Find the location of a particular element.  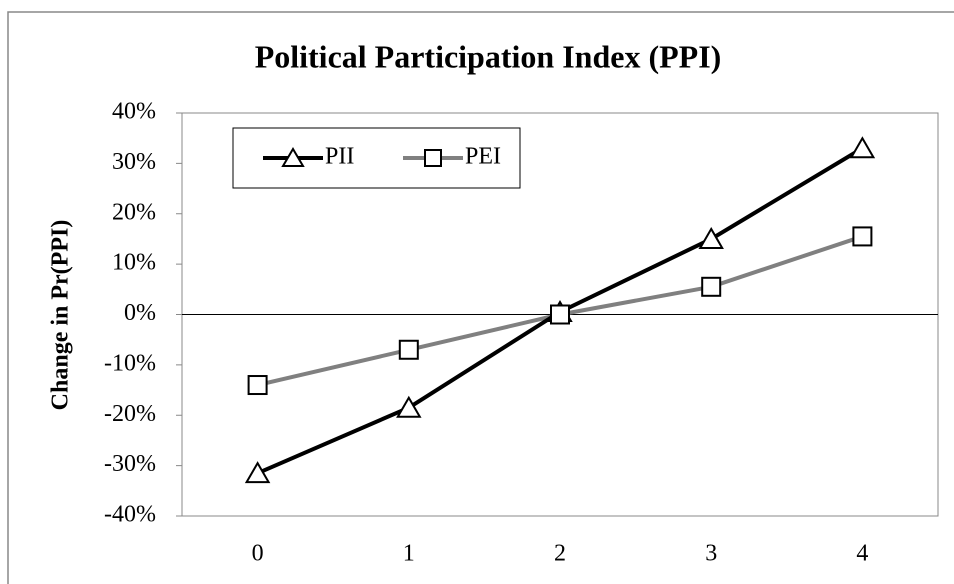

y-tick-label: -10% is located at coordinates (130, 363).